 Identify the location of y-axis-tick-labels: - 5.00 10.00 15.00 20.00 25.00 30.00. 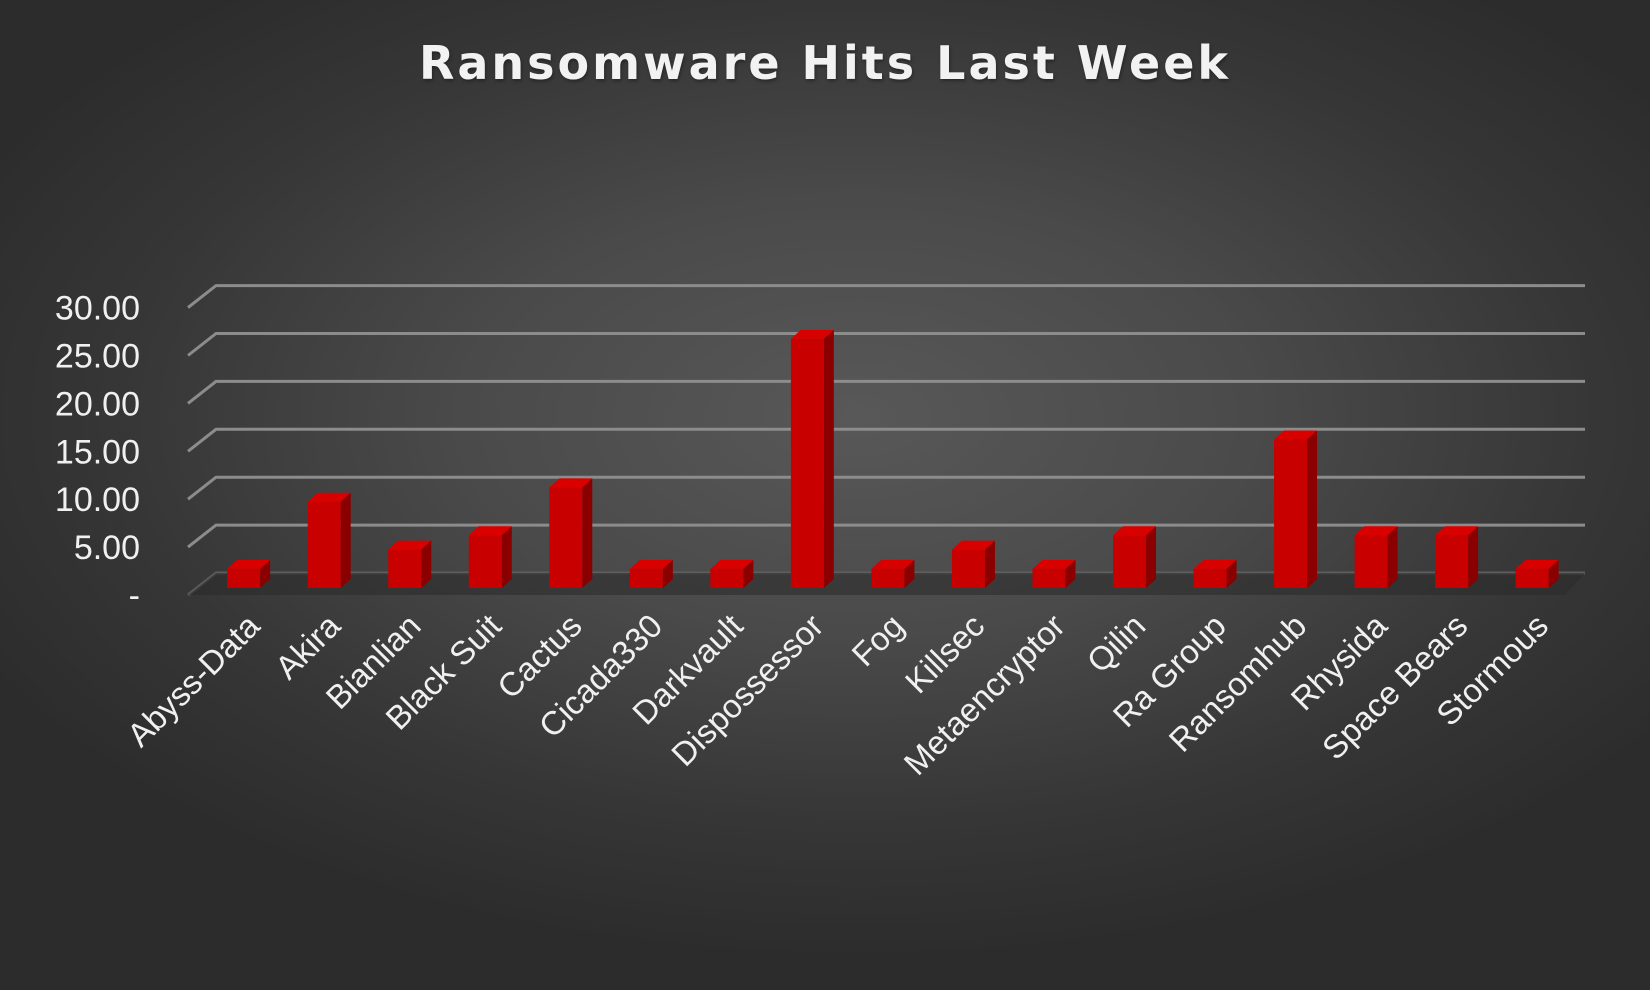
(97, 452).